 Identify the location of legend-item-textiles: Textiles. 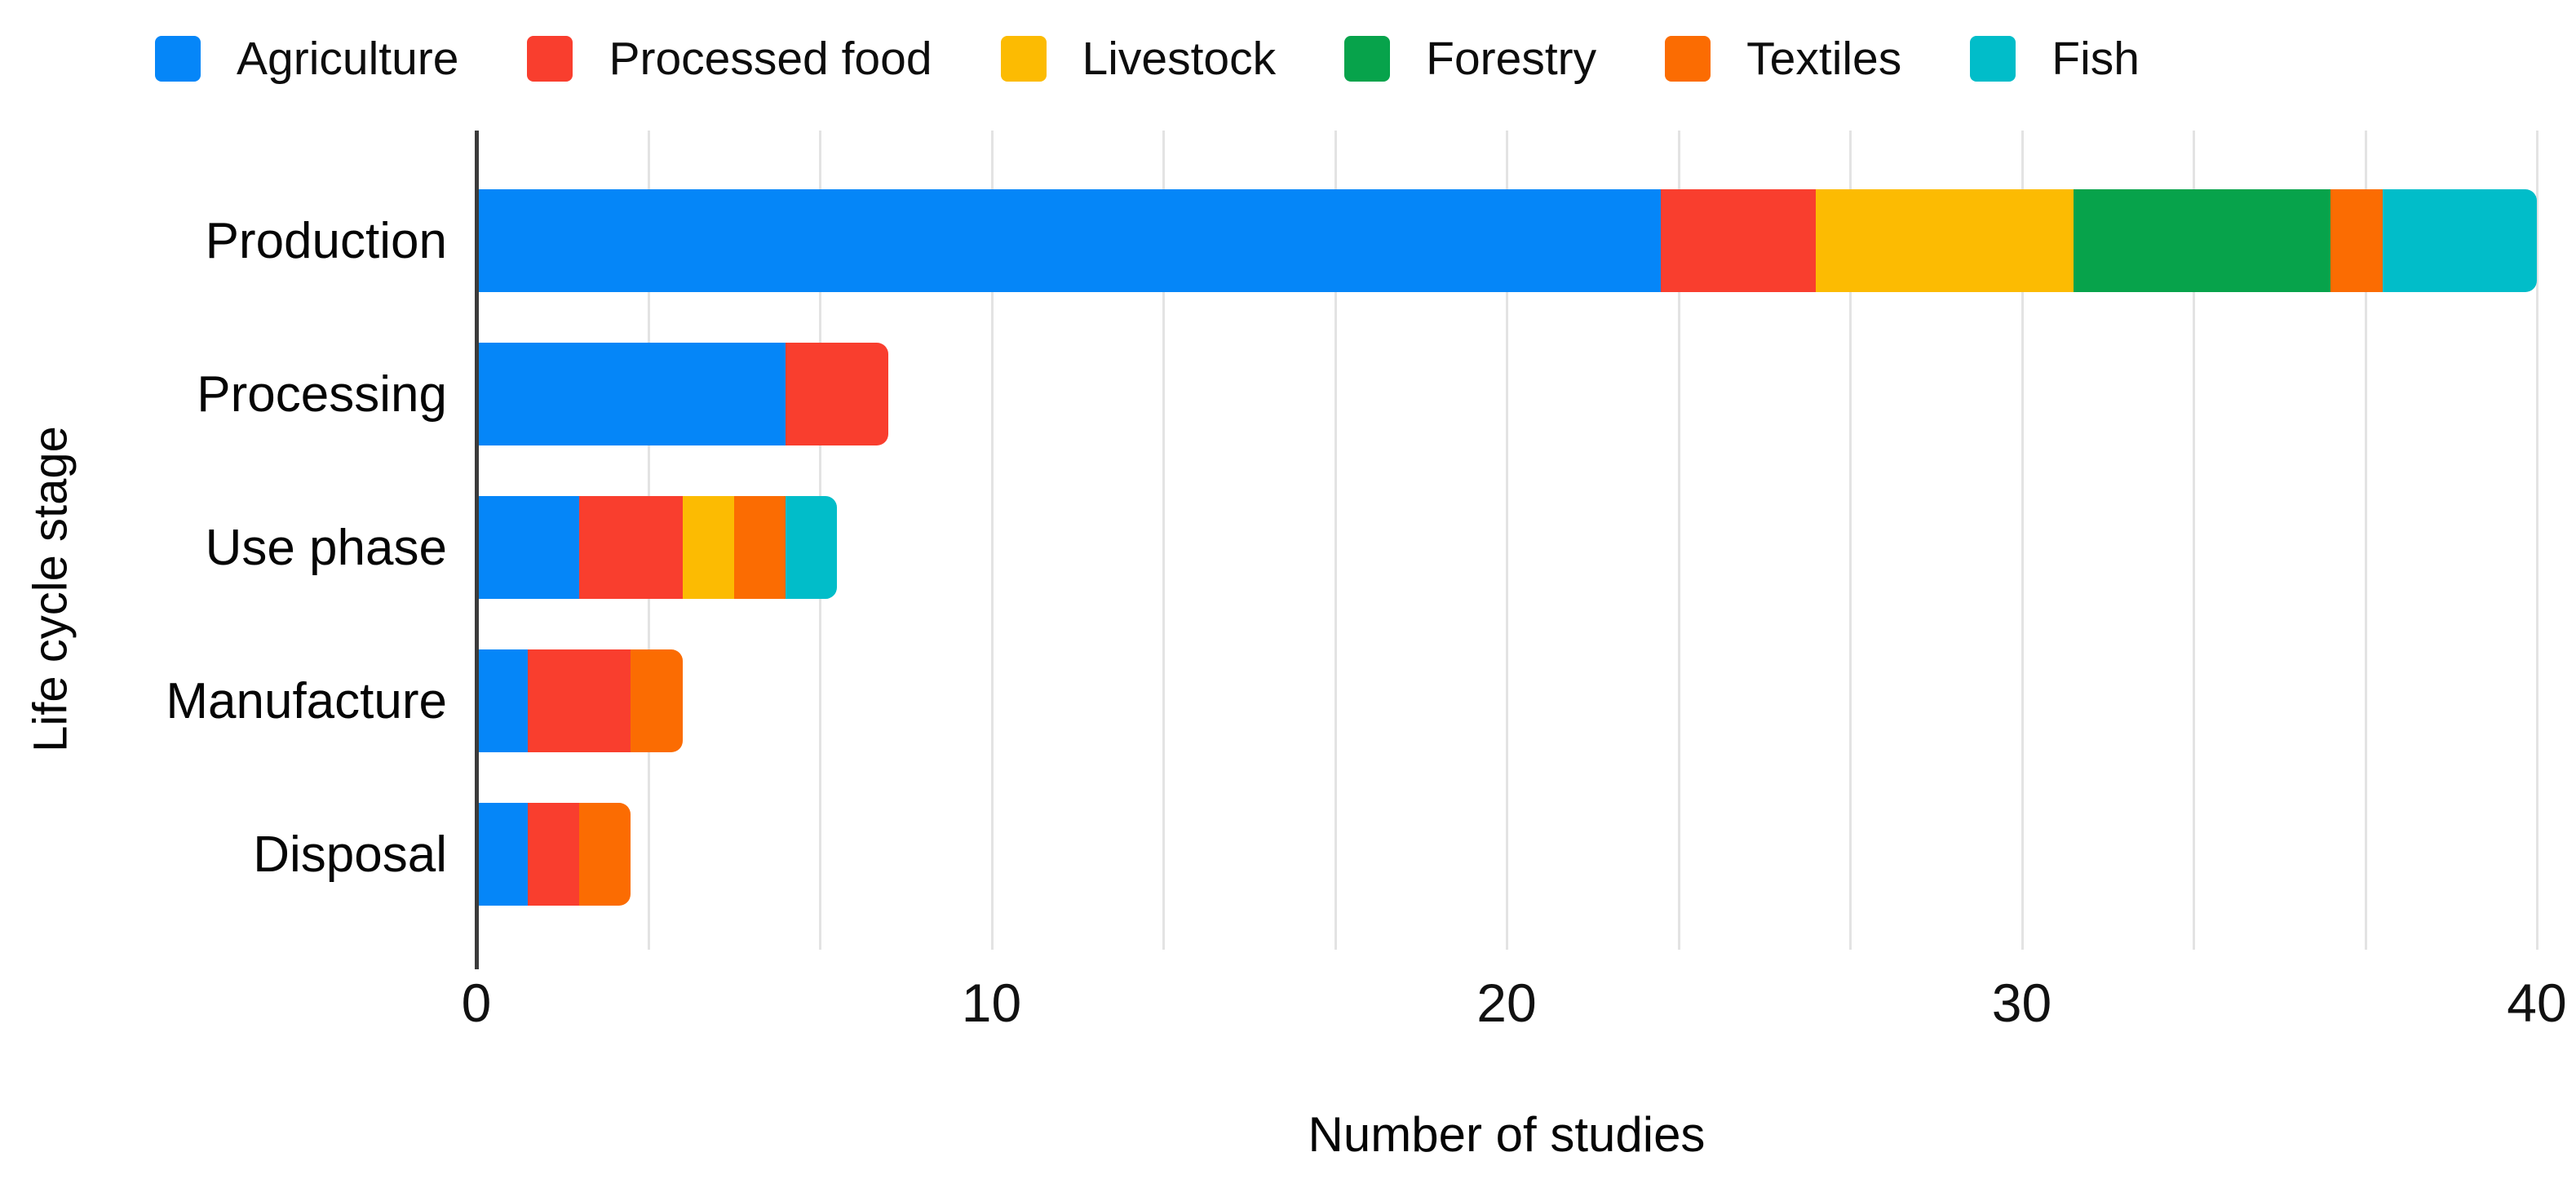
(1783, 58).